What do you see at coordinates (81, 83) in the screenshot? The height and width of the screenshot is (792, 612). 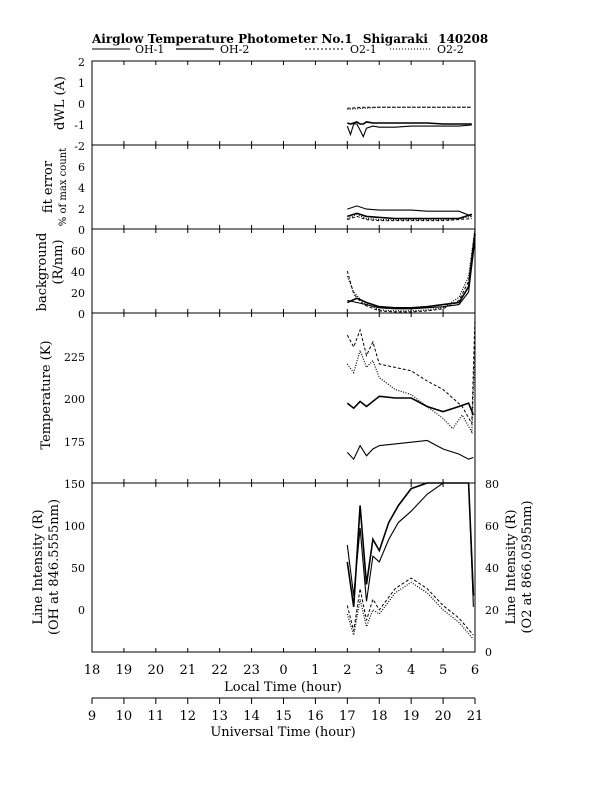 I see `tick: 1` at bounding box center [81, 83].